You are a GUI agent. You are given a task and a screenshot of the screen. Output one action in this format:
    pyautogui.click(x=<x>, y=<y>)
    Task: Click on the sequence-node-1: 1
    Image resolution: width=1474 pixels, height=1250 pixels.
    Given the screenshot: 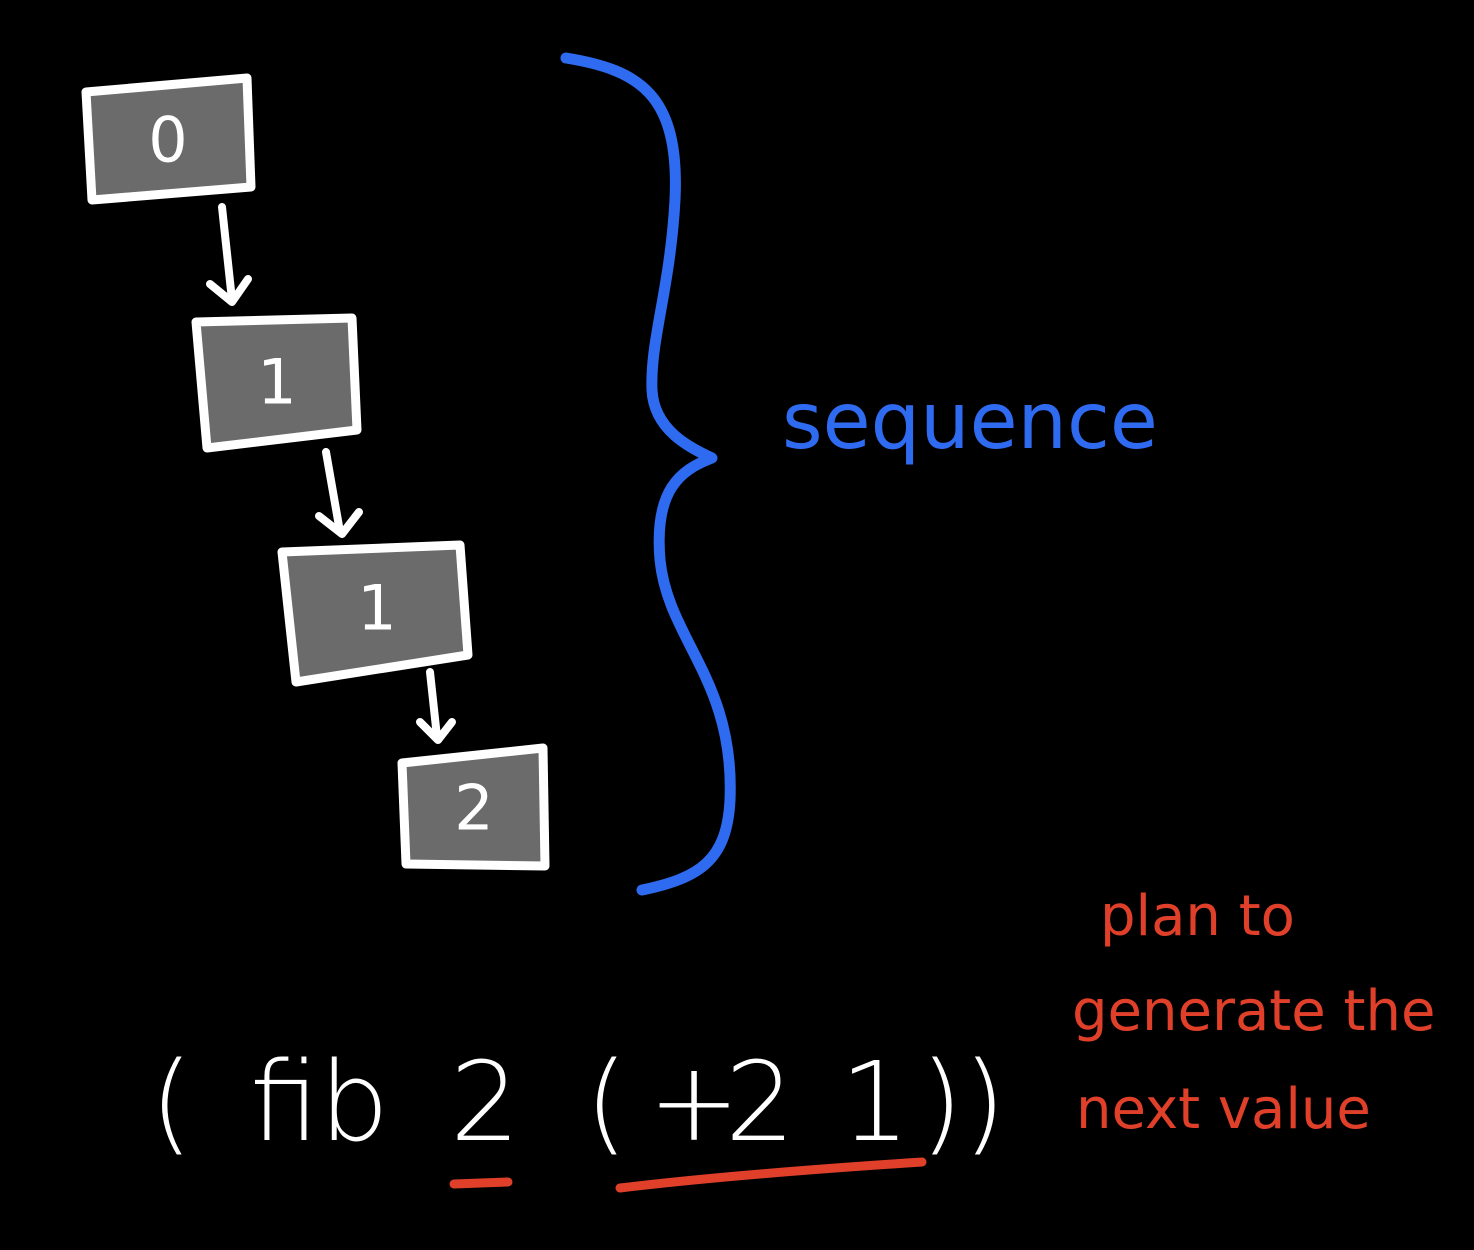 What is the action you would take?
    pyautogui.click(x=276, y=383)
    